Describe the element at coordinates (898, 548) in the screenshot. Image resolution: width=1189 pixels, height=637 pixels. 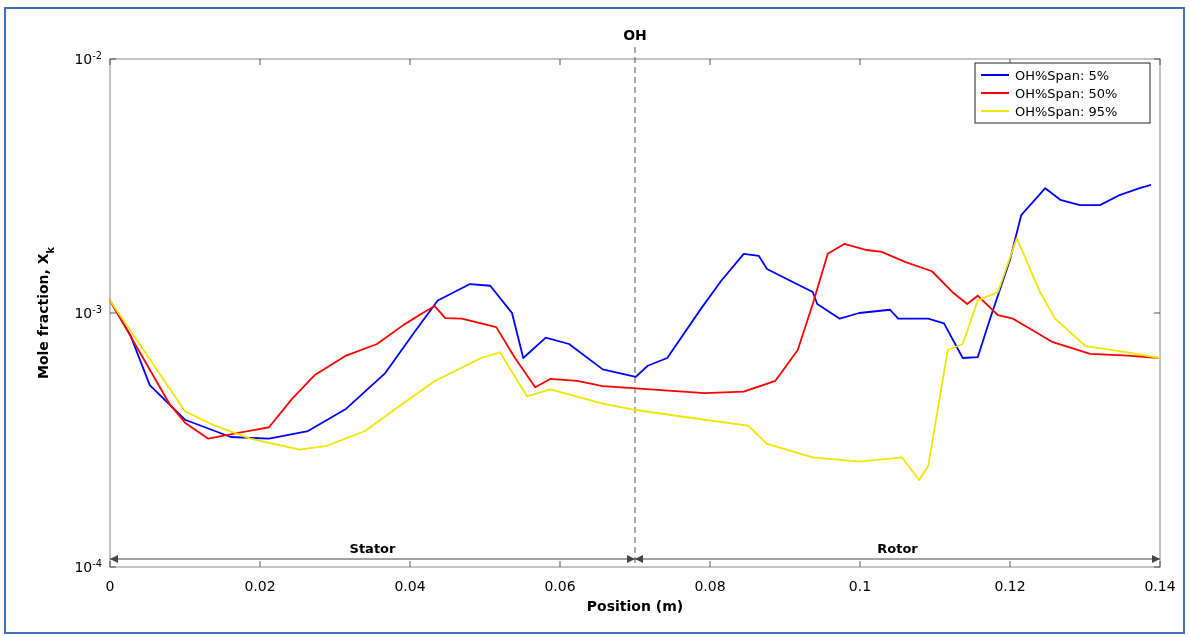
I see `annotation: Rotor` at that location.